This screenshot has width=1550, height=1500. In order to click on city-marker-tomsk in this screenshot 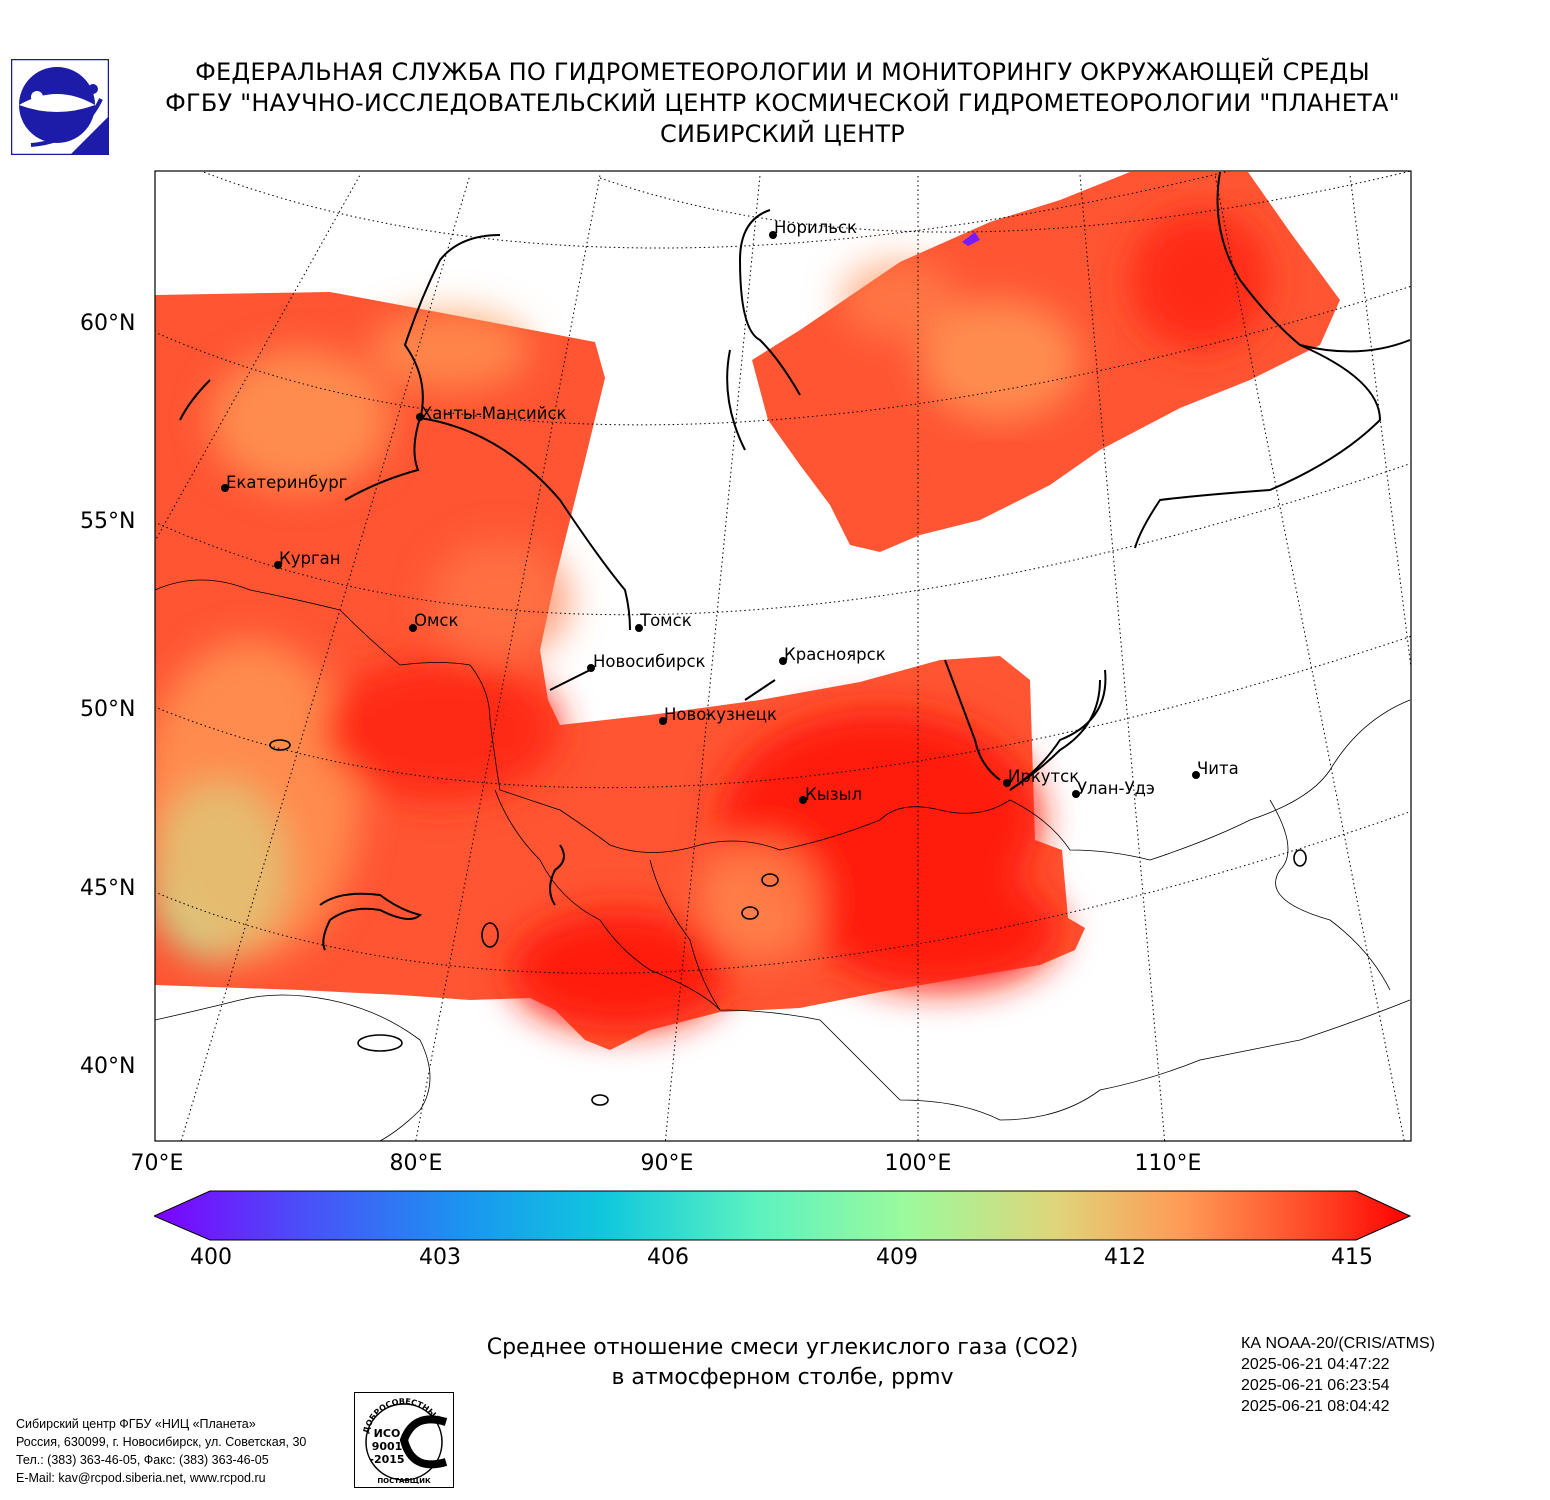, I will do `click(639, 628)`.